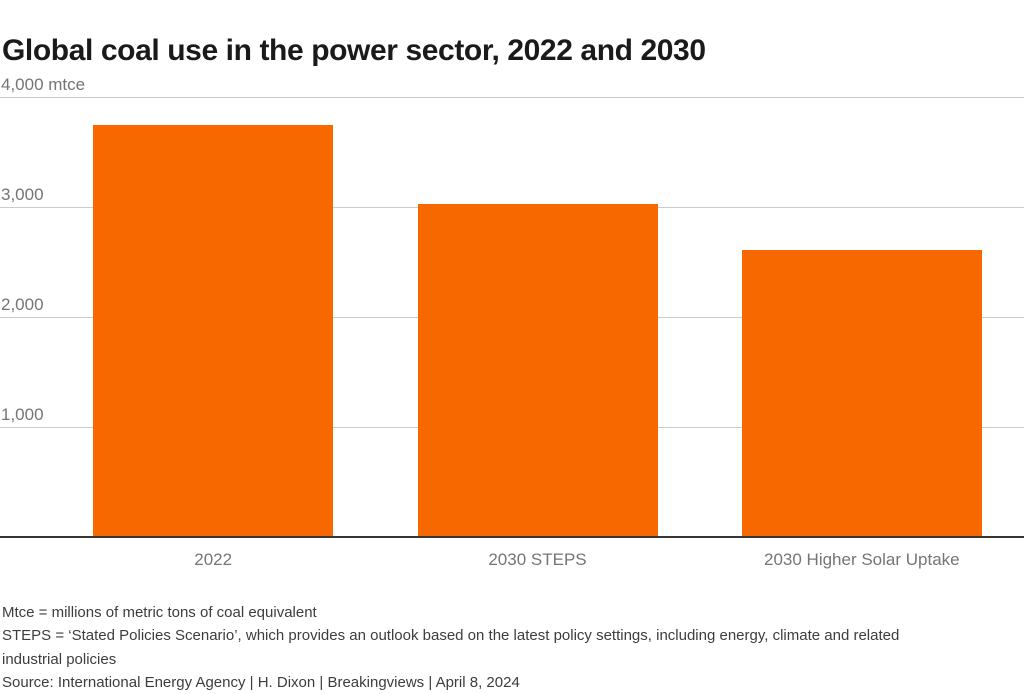 This screenshot has height=694, width=1024. I want to click on bar-2022, so click(213, 330).